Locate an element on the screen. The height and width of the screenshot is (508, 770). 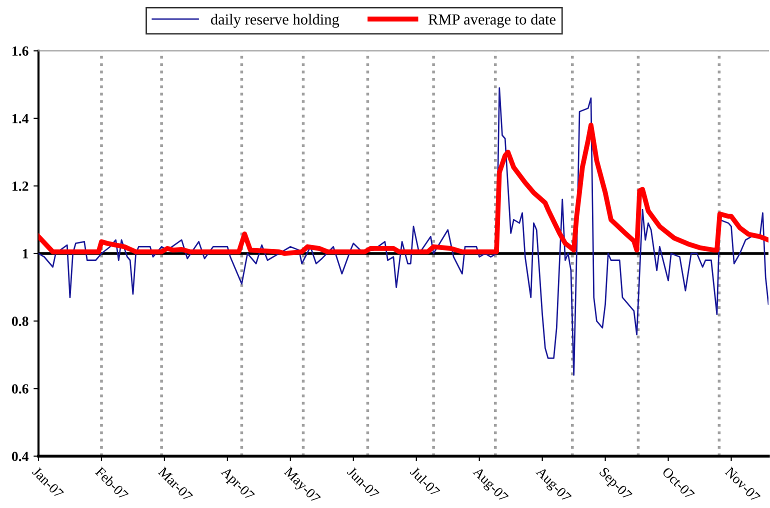
y-tick-label: 1.6 is located at coordinates (20, 51).